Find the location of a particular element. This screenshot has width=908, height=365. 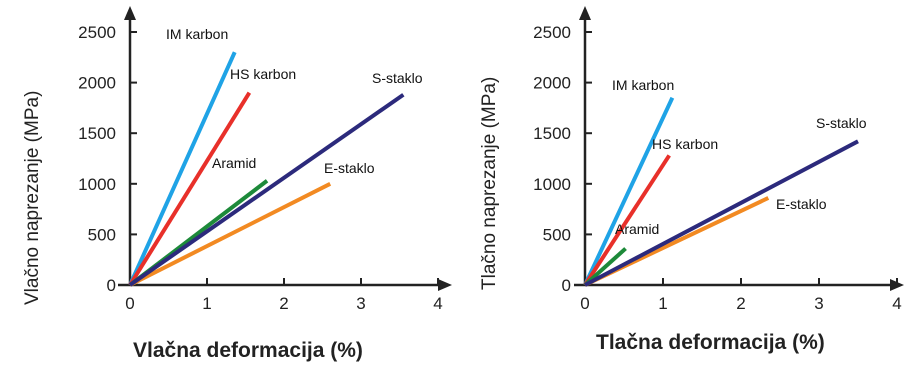

series-line-e-staklo is located at coordinates (230, 234).